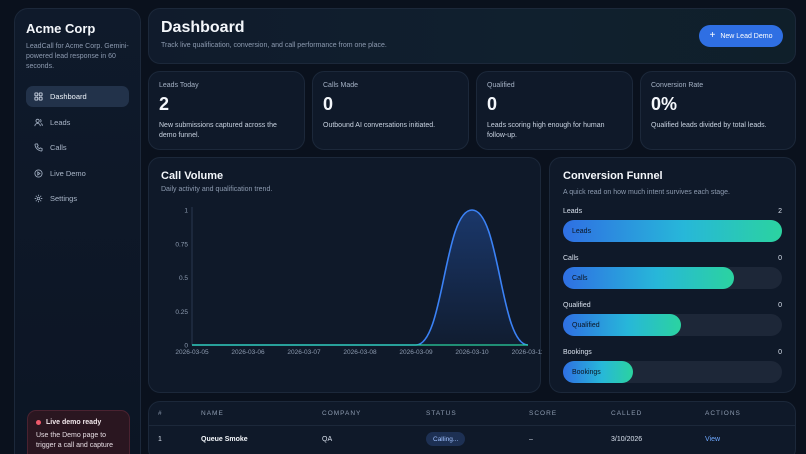  What do you see at coordinates (38, 147) in the screenshot?
I see `phone-icon` at bounding box center [38, 147].